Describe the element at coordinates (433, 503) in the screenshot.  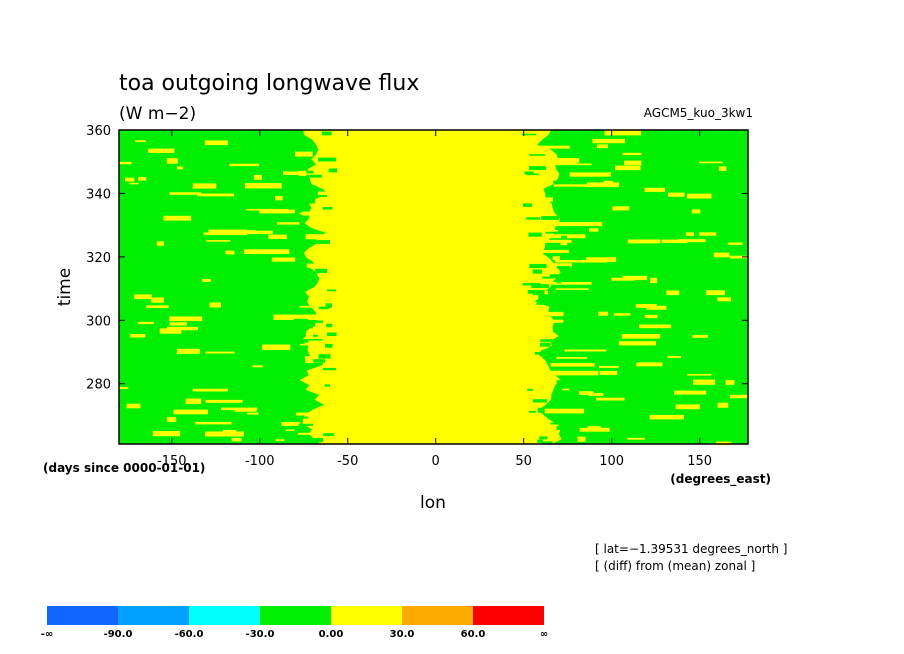
I see `x-axis-label: lon` at that location.